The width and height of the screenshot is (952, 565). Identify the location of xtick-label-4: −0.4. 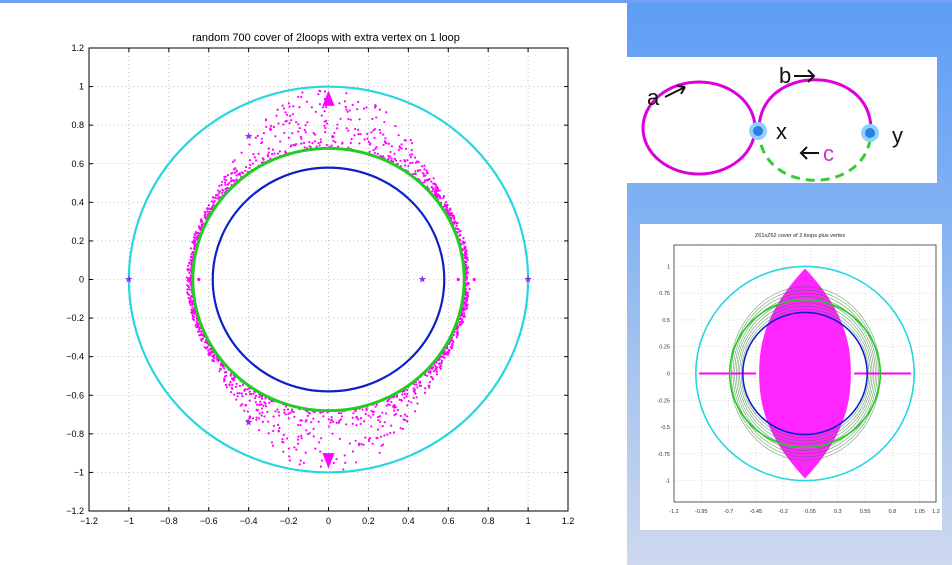
(249, 521).